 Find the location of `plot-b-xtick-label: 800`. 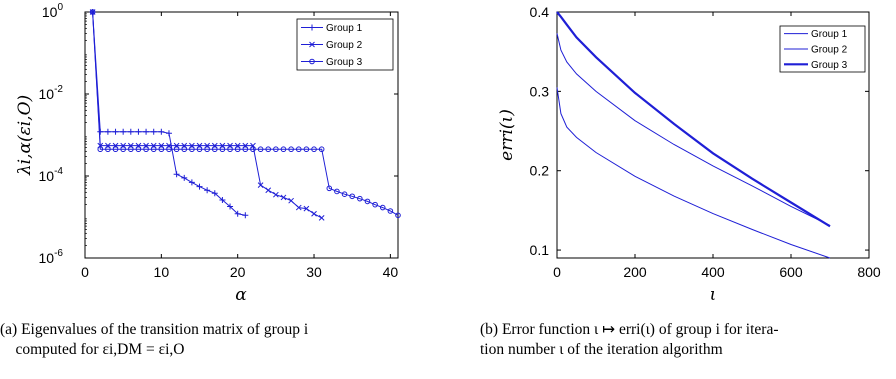

plot-b-xtick-label: 800 is located at coordinates (869, 272).